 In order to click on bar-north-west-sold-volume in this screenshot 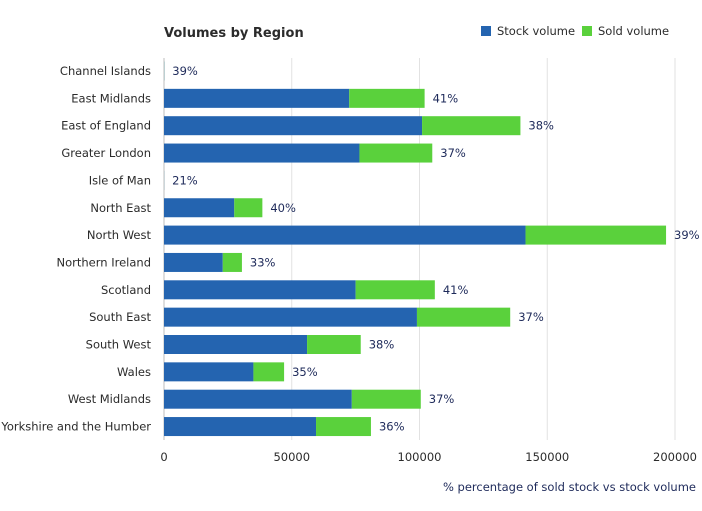, I will do `click(596, 235)`.